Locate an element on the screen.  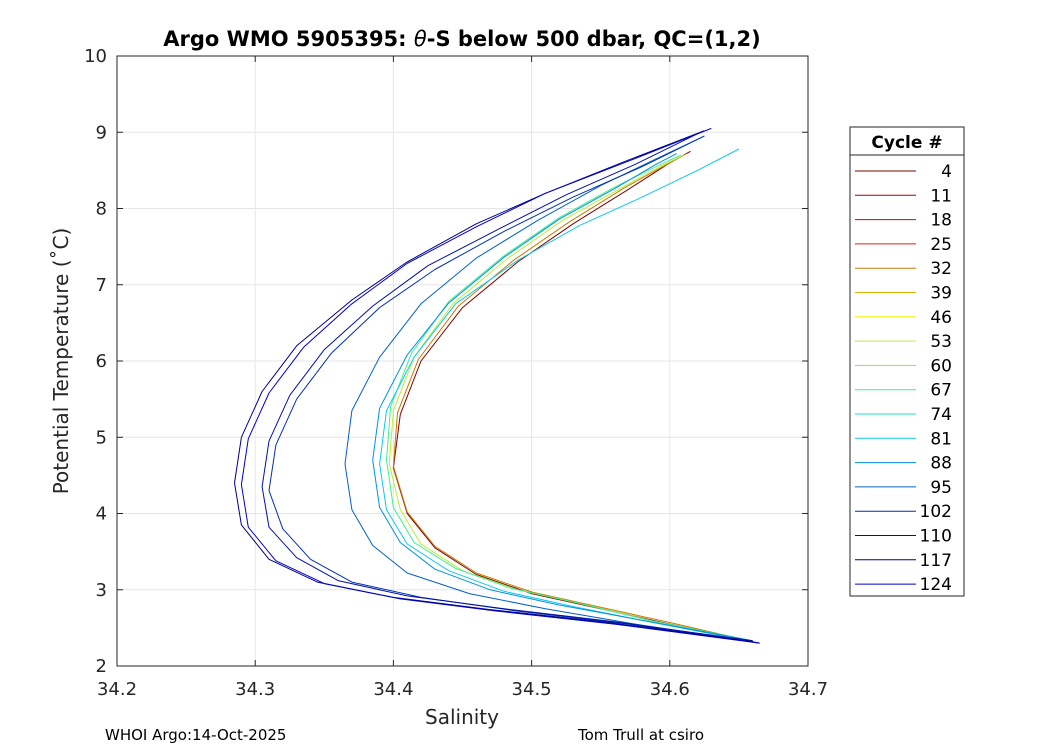
x-tick-label: 34.3 is located at coordinates (255, 689).